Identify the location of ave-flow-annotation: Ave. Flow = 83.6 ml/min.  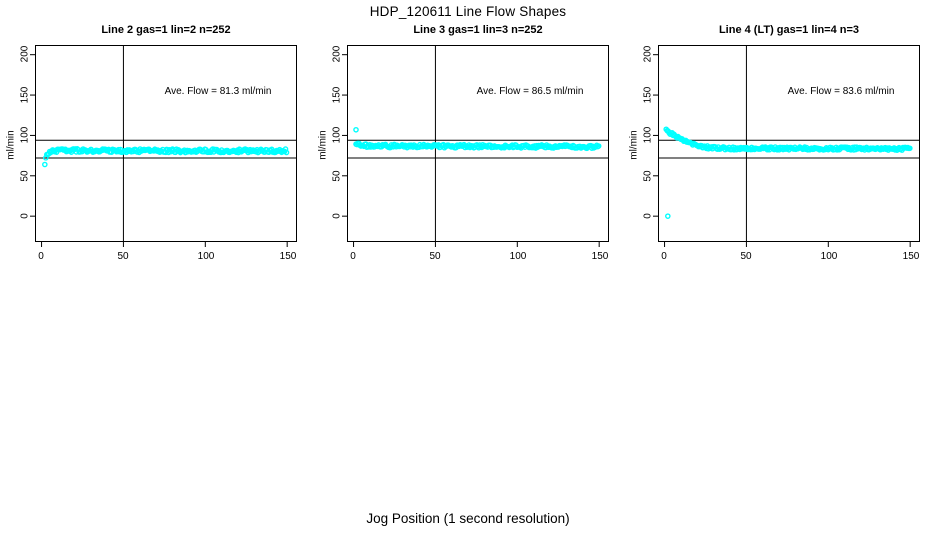
(841, 91).